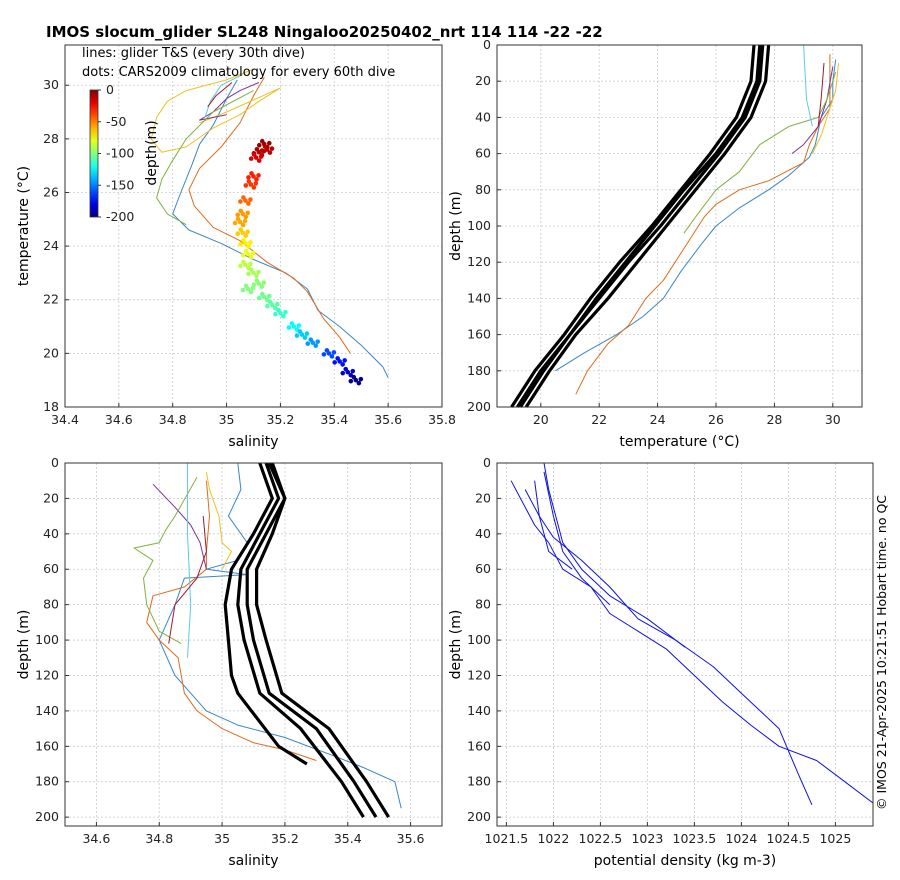 The image size is (900, 880). Describe the element at coordinates (51, 138) in the screenshot. I see `y-tick-label: 28` at that location.